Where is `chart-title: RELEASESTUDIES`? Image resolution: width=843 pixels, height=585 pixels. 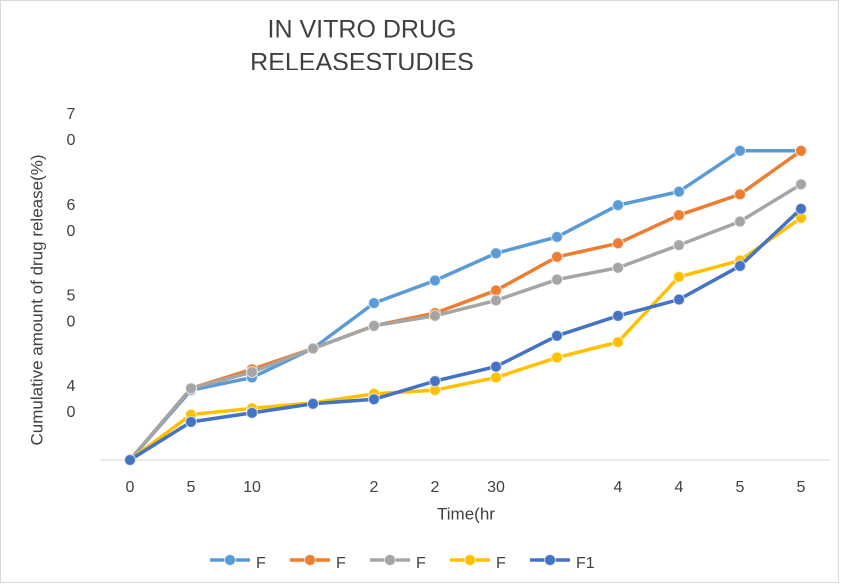 chart-title: RELEASESTUDIES is located at coordinates (362, 63).